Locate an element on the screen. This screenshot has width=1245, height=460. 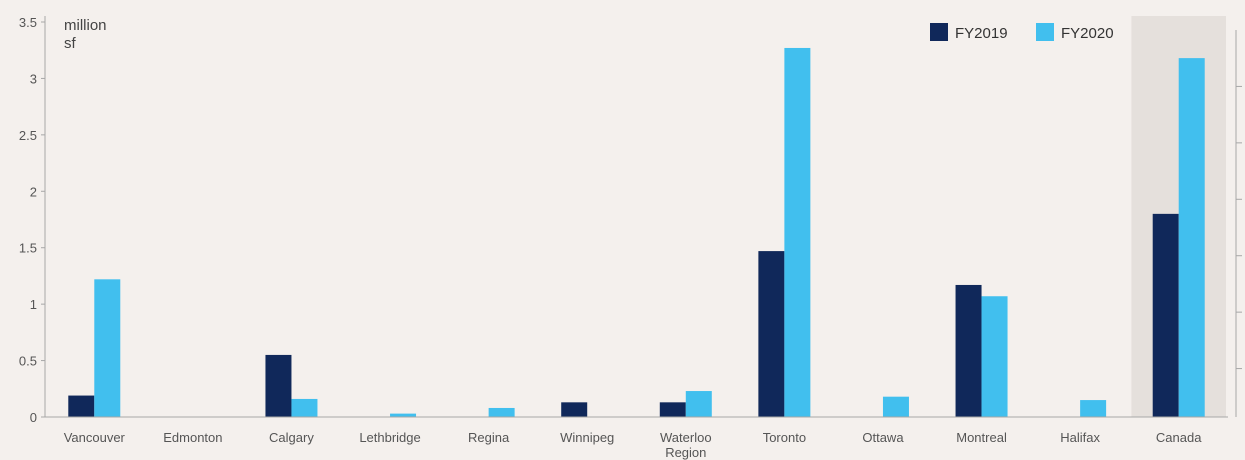
bar-montreal-fy2019 is located at coordinates (968, 350).